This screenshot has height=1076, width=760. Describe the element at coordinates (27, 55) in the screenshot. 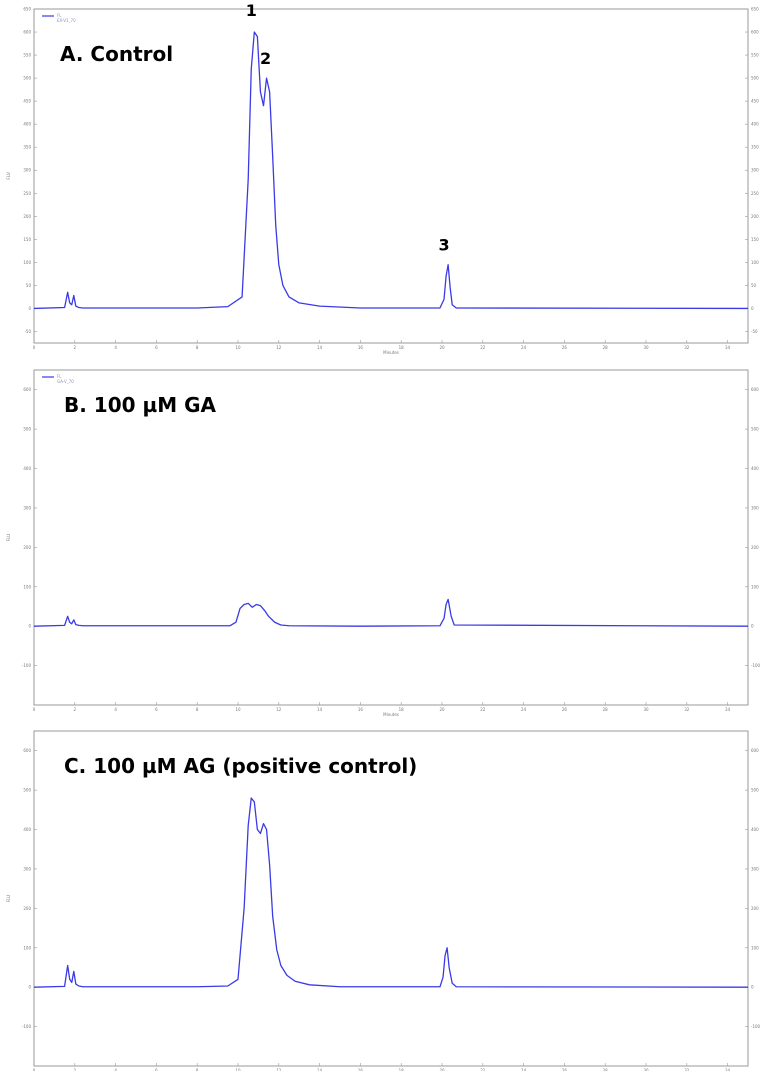

I see `y-tick-label: 550` at that location.